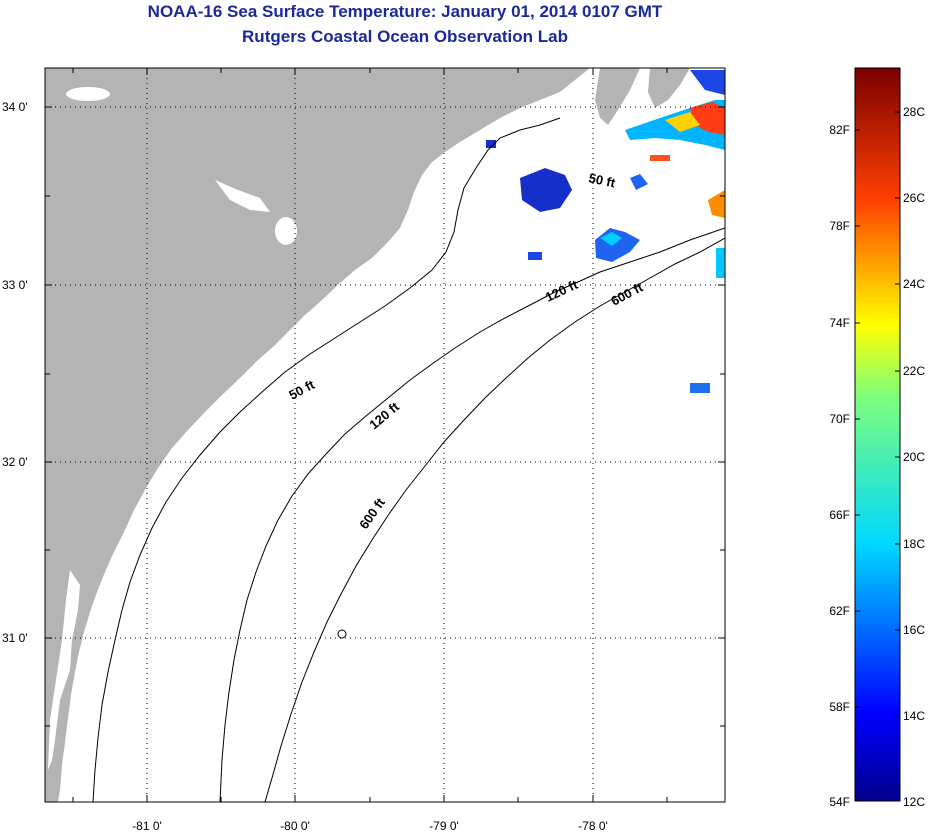 This screenshot has width=936, height=832. What do you see at coordinates (147, 825) in the screenshot?
I see `lon-tick-label: -81 0'` at bounding box center [147, 825].